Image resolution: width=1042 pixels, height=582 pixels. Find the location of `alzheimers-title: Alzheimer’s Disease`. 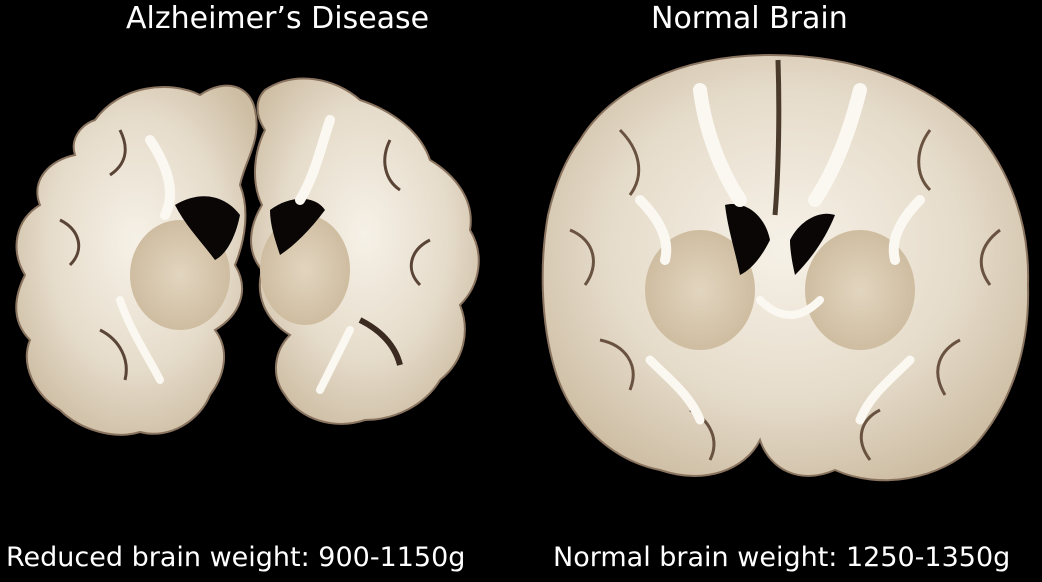

alzheimers-title: Alzheimer’s Disease is located at coordinates (278, 18).